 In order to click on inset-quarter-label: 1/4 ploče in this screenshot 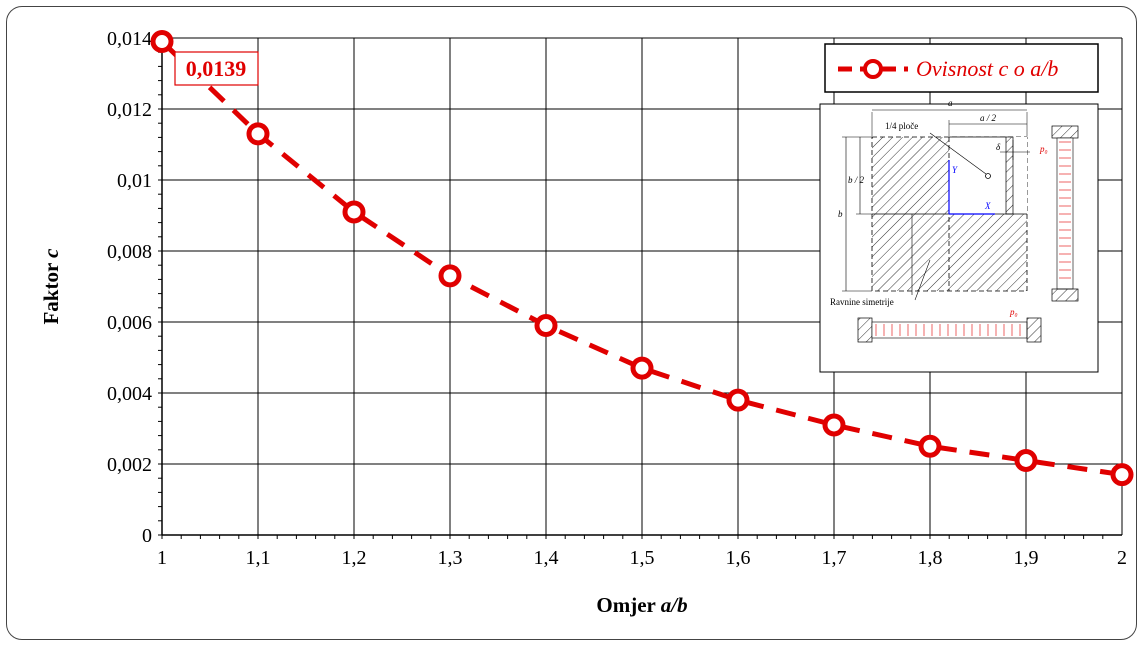, I will do `click(901, 126)`.